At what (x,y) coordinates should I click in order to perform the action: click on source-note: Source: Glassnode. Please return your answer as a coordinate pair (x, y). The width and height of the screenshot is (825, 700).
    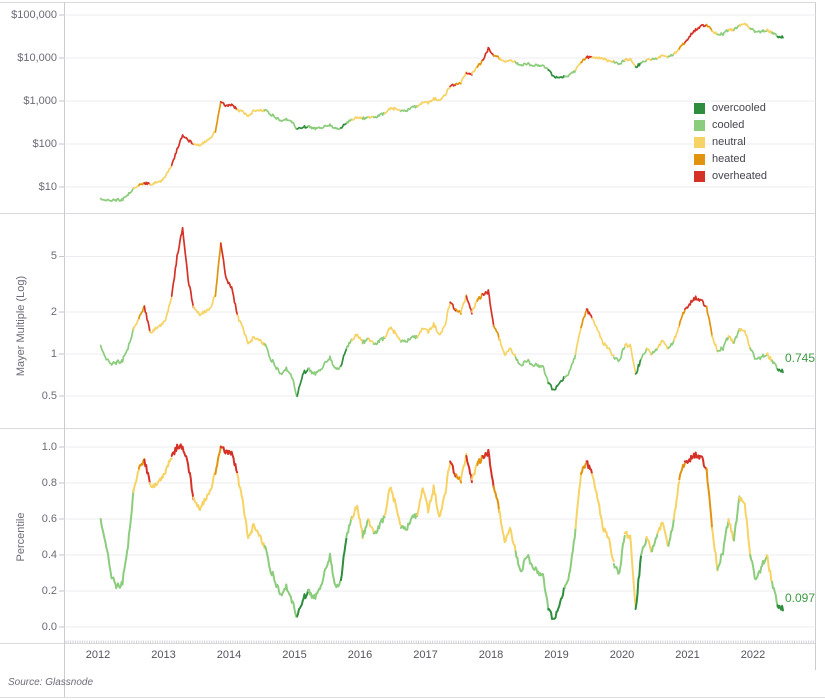
    Looking at the image, I should click on (51, 682).